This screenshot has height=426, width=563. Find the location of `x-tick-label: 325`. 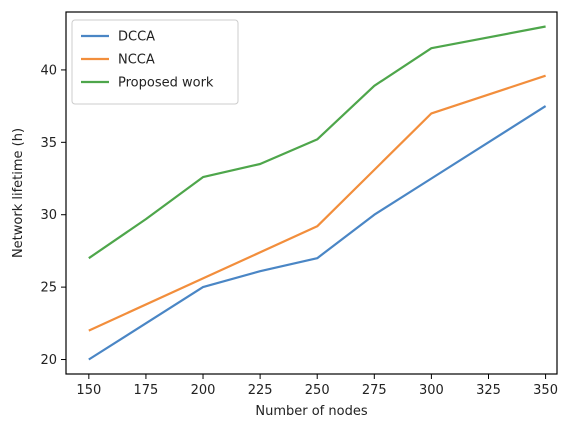

x-tick-label: 325 is located at coordinates (488, 390).